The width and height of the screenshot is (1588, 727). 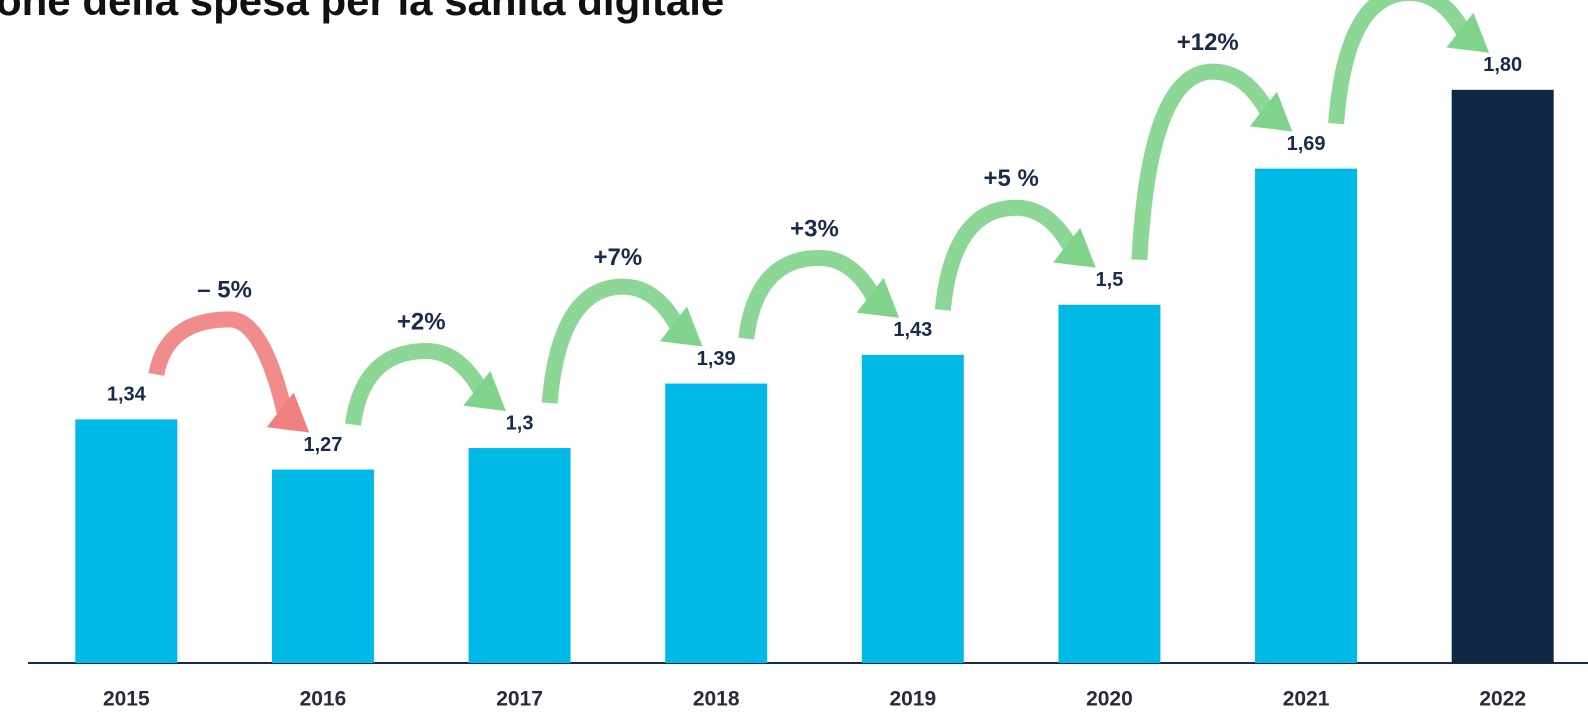 What do you see at coordinates (322, 445) in the screenshot?
I see `value-label: 1,27` at bounding box center [322, 445].